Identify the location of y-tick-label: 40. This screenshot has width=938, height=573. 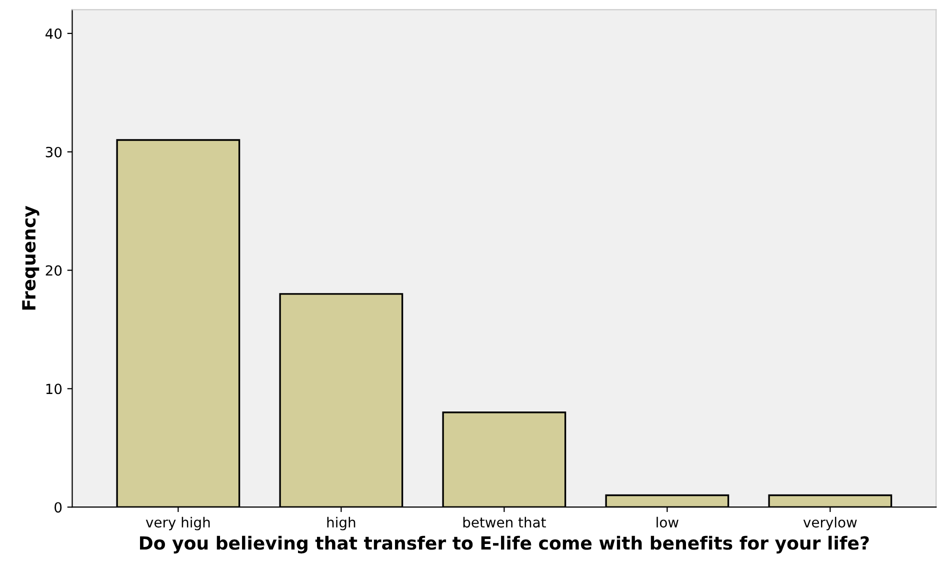
(54, 33).